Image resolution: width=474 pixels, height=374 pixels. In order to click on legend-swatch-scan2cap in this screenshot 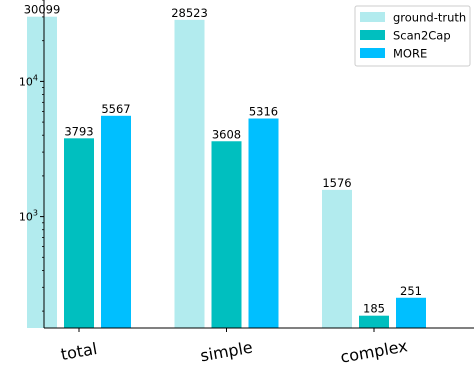, I will do `click(372, 35)`.